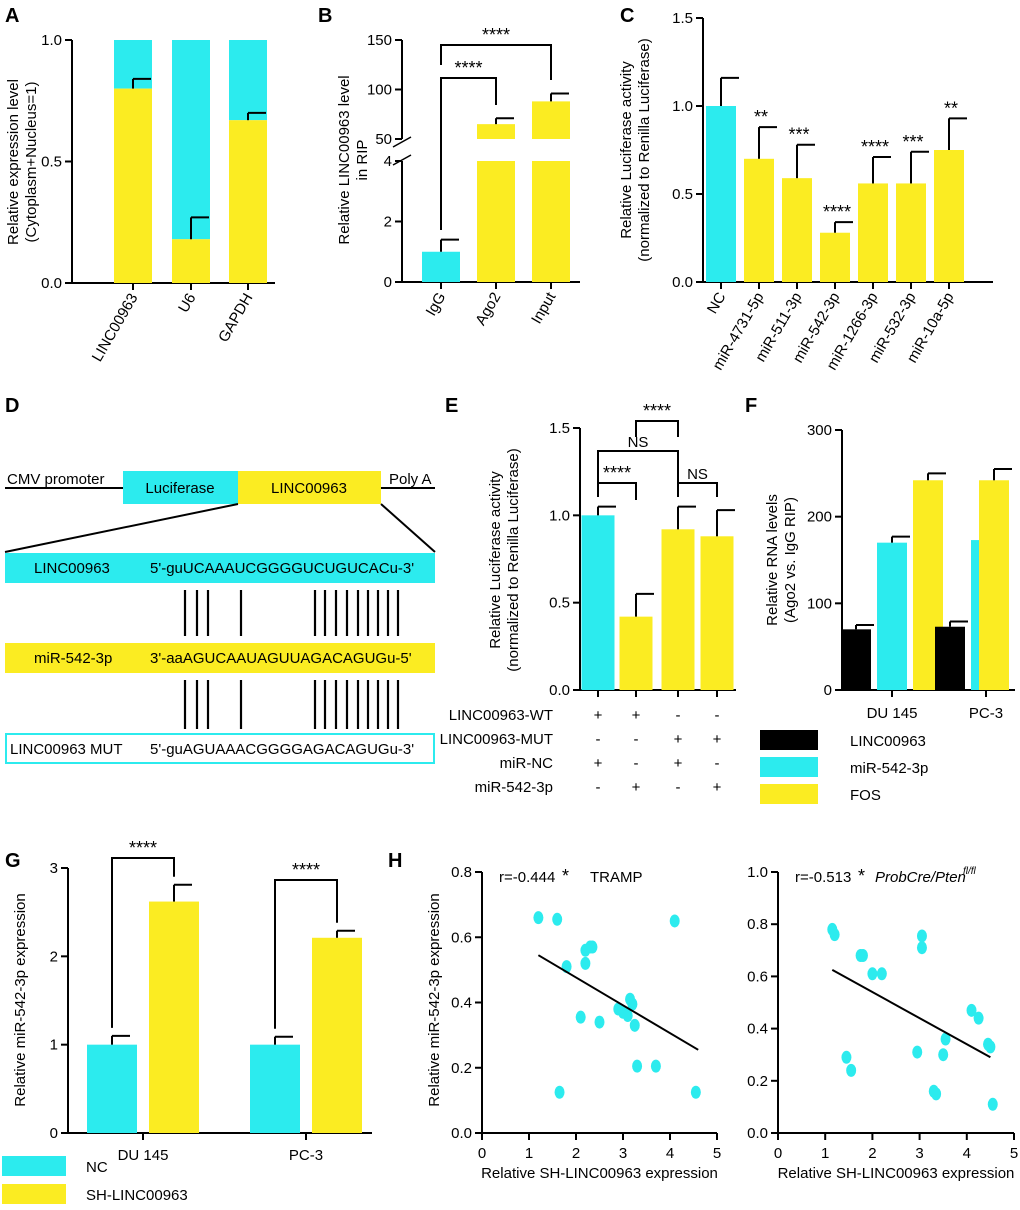 Image resolution: width=1020 pixels, height=1210 pixels. Describe the element at coordinates (526, 763) in the screenshot. I see `e-design-label-2: miR-NC` at that location.